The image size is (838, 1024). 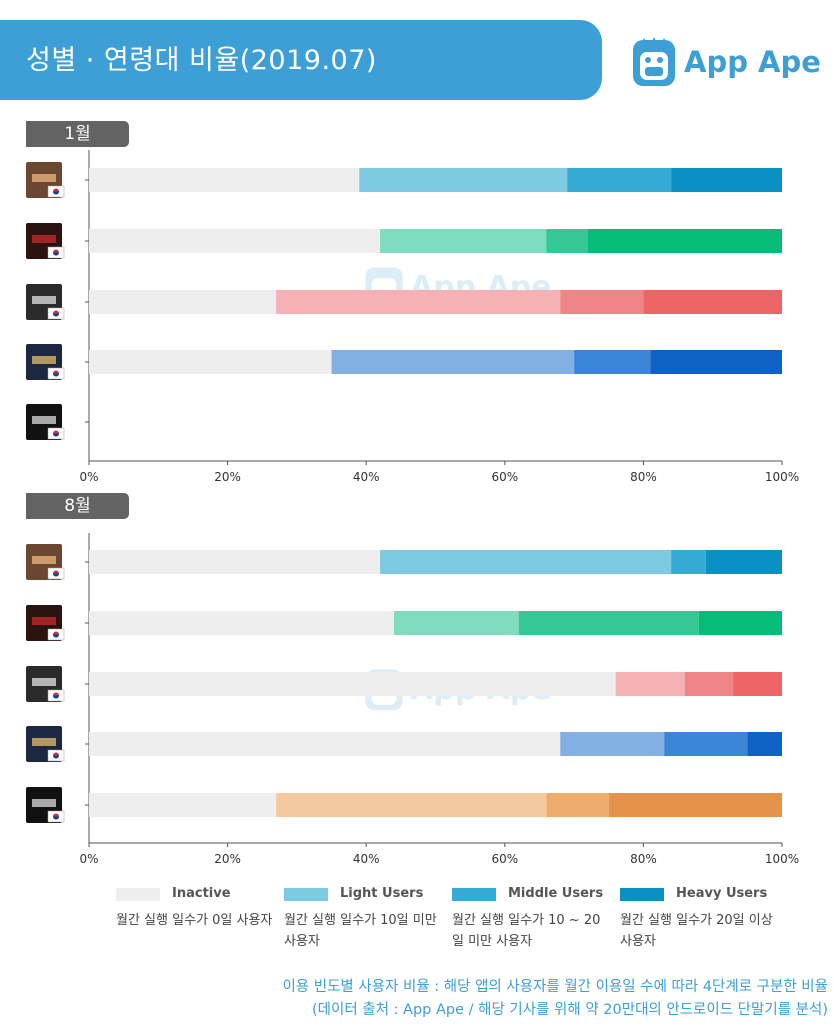 What do you see at coordinates (201, 60) in the screenshot?
I see `page-title: 성별 · 연령대 비율(2019.07)` at bounding box center [201, 60].